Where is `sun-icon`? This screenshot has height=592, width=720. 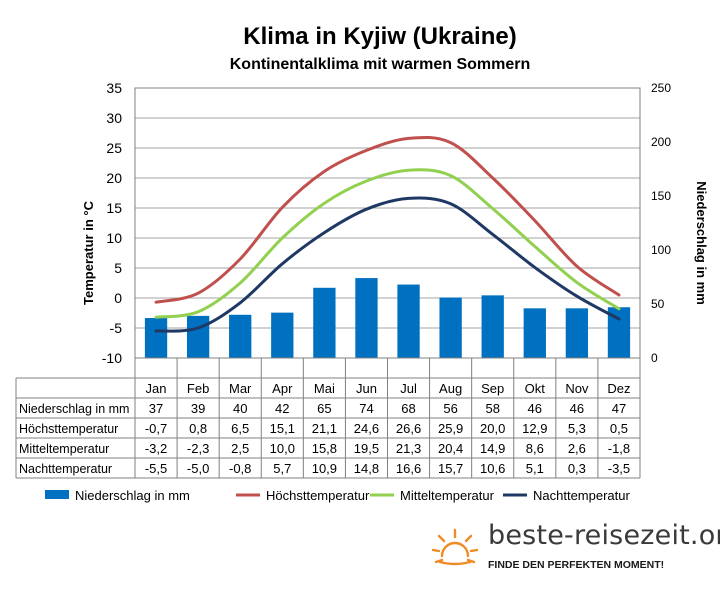
sun-icon is located at coordinates (455, 547).